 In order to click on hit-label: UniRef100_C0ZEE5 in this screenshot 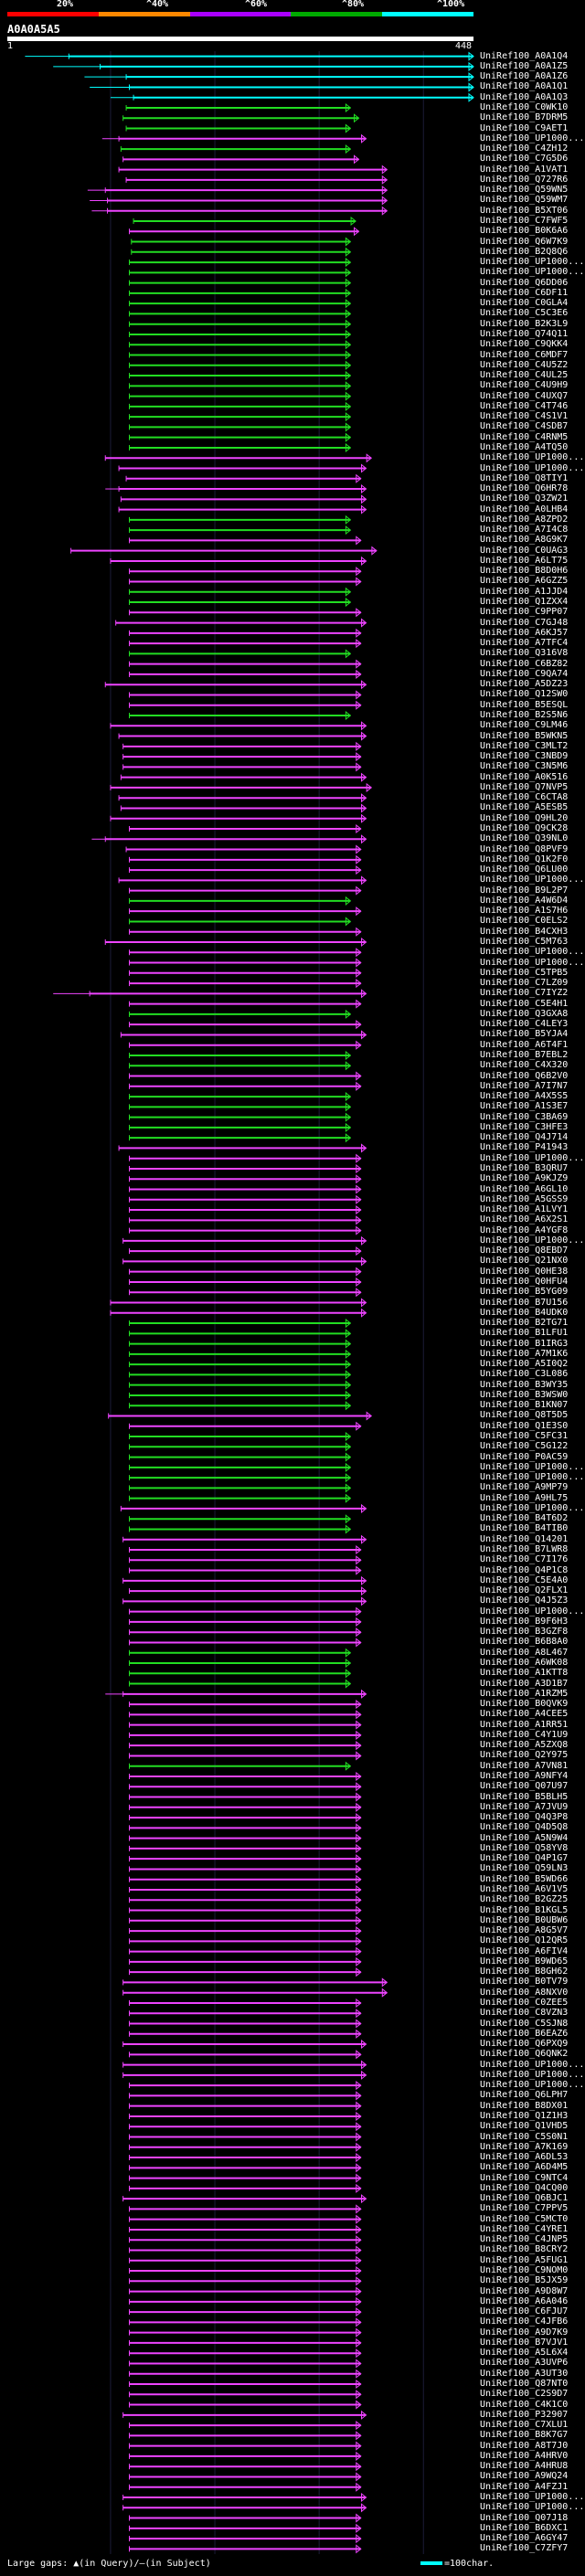, I will do `click(524, 2002)`.